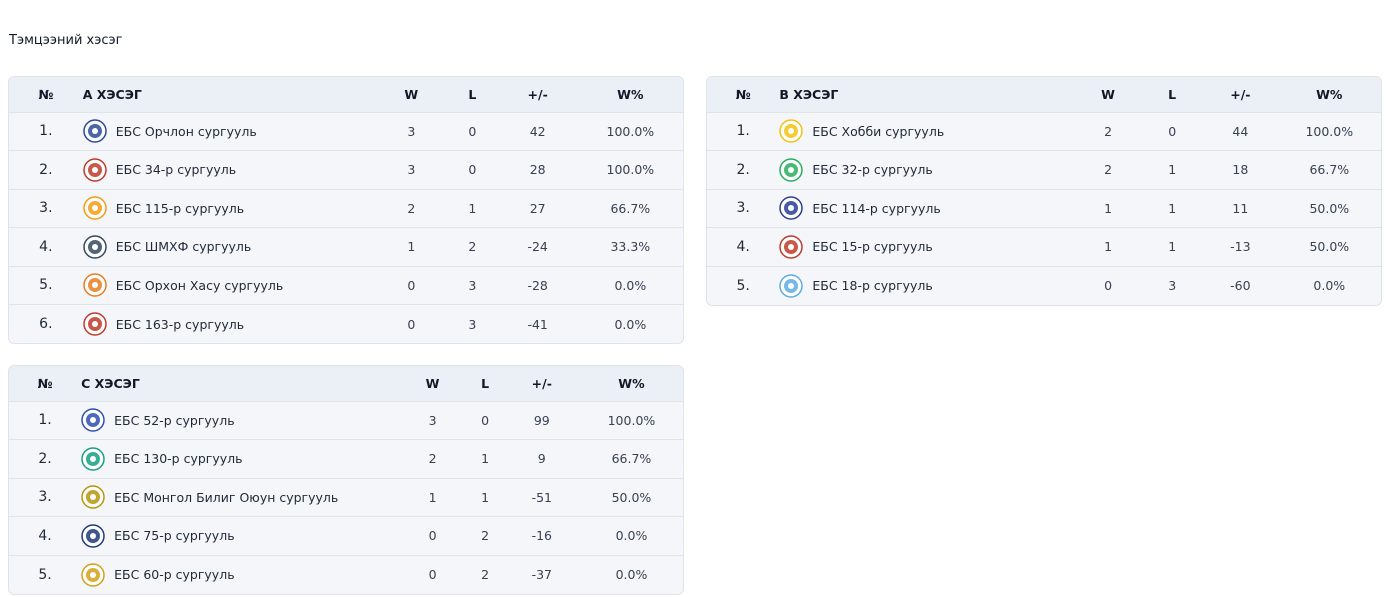  Describe the element at coordinates (183, 247) in the screenshot. I see `team-name: ЕБС ШМХФ сургууль` at that location.